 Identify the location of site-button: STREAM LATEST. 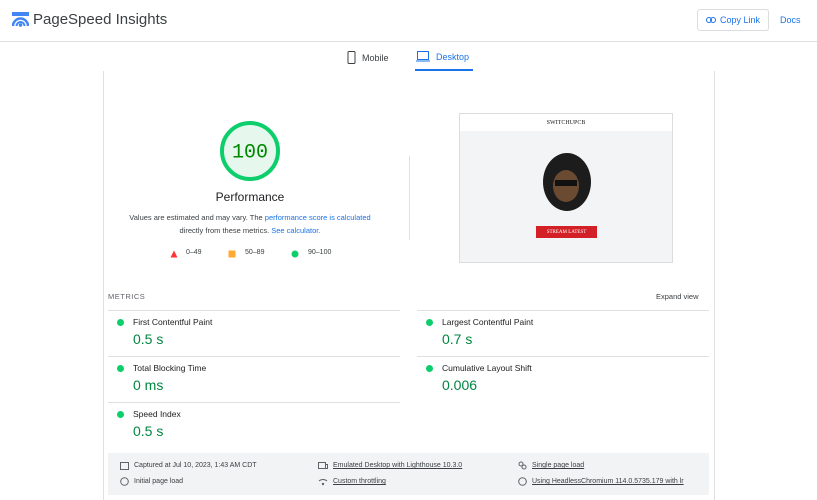
(566, 232).